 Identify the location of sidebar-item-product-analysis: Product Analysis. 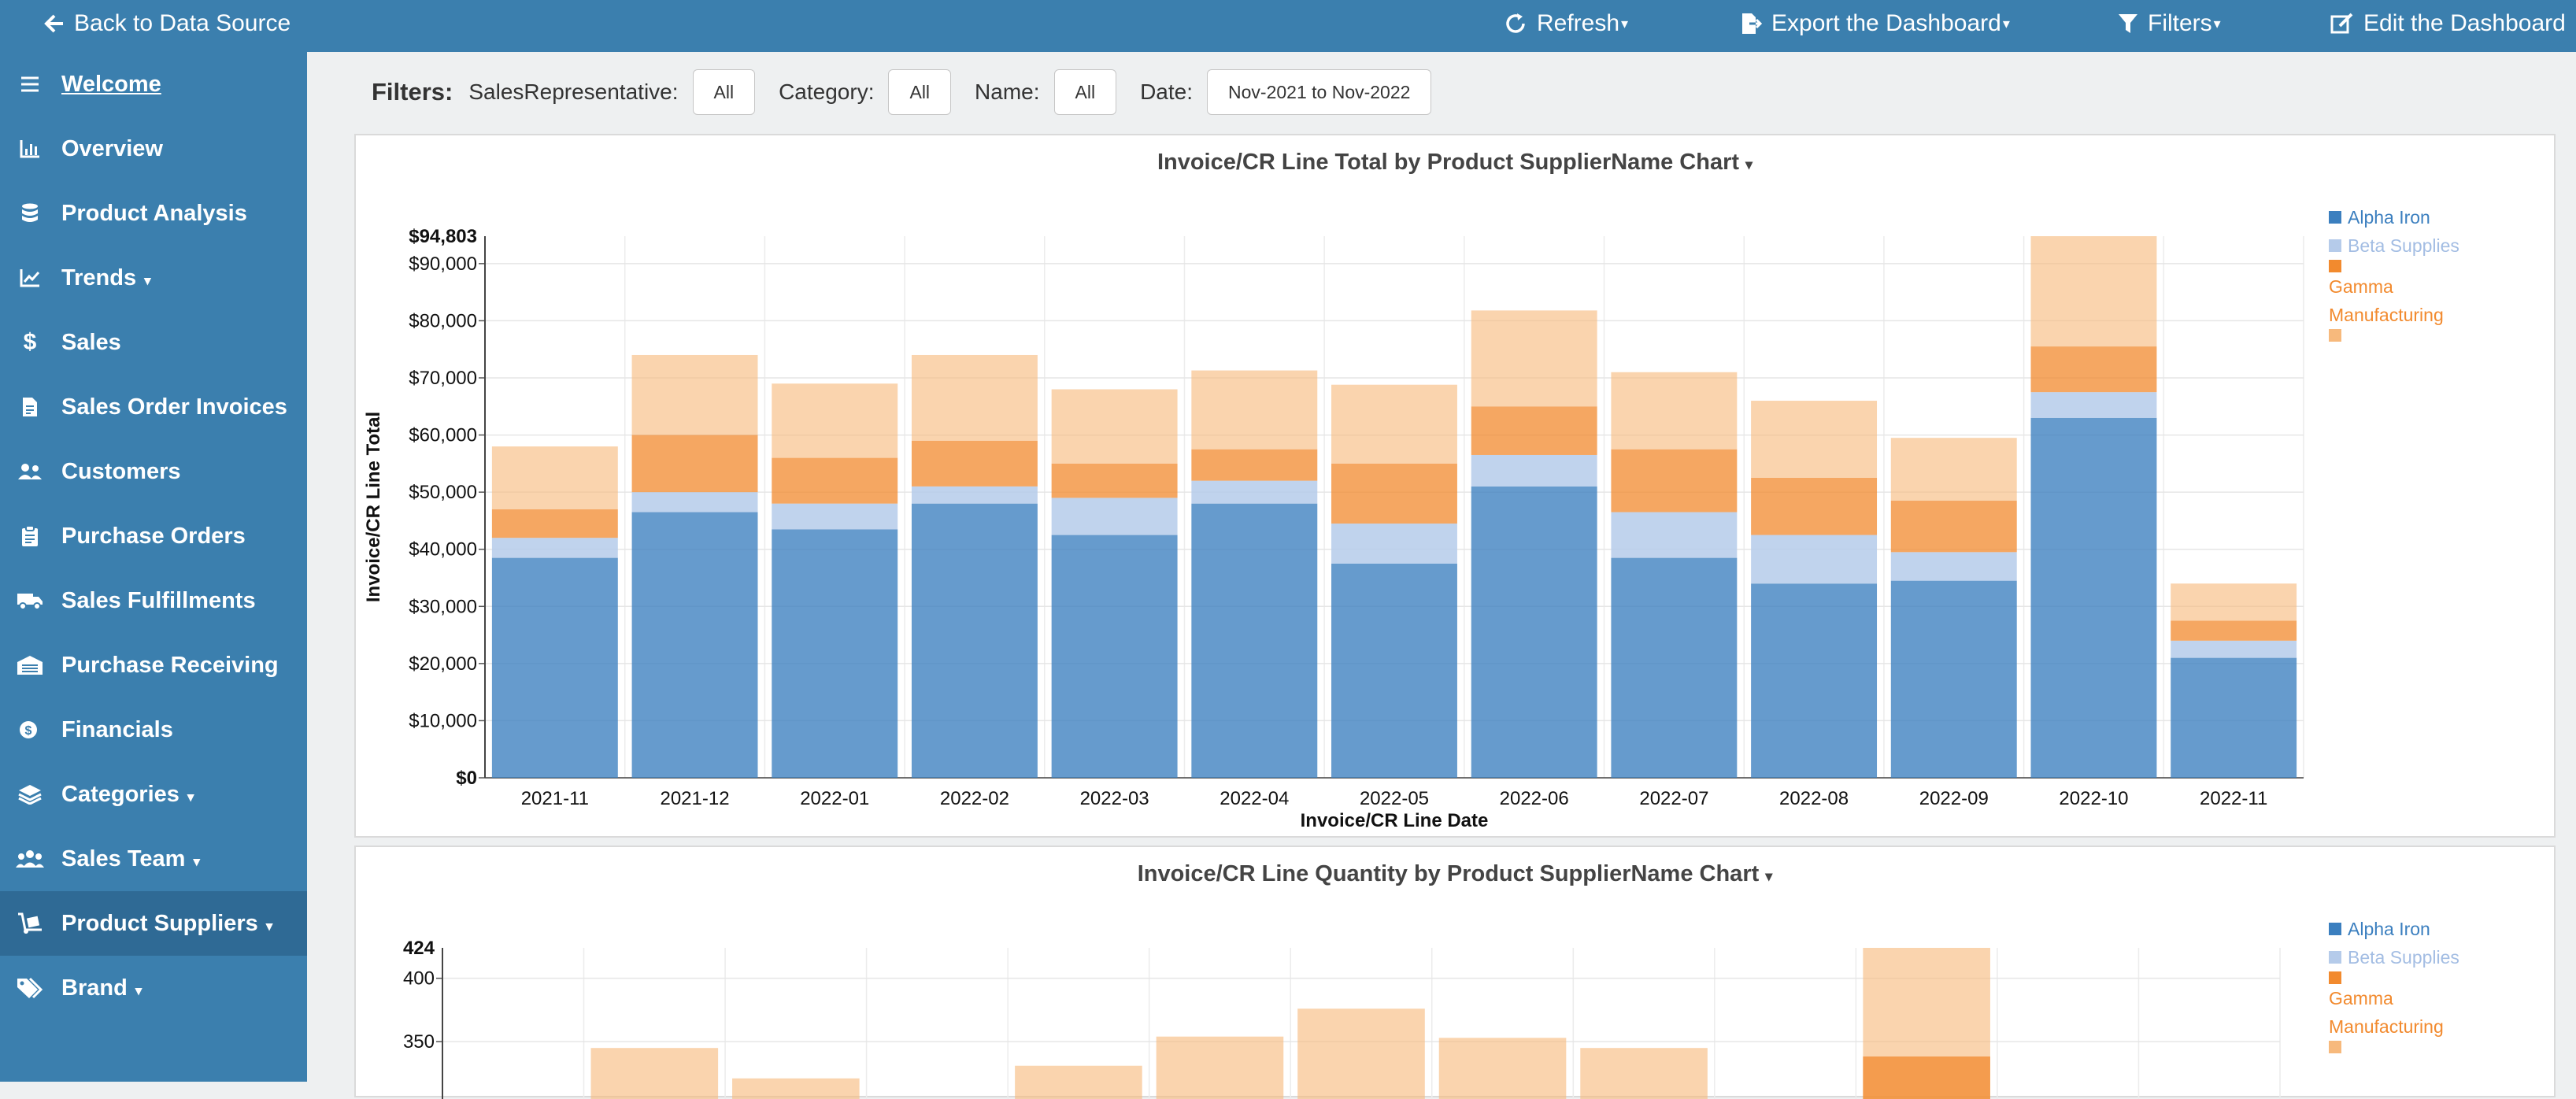
(153, 213).